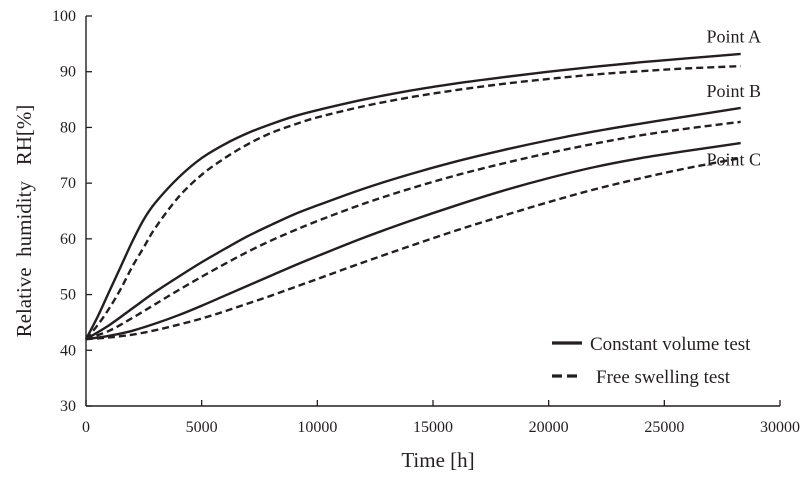 The height and width of the screenshot is (481, 807). I want to click on annotation-point-a: Point A, so click(733, 37).